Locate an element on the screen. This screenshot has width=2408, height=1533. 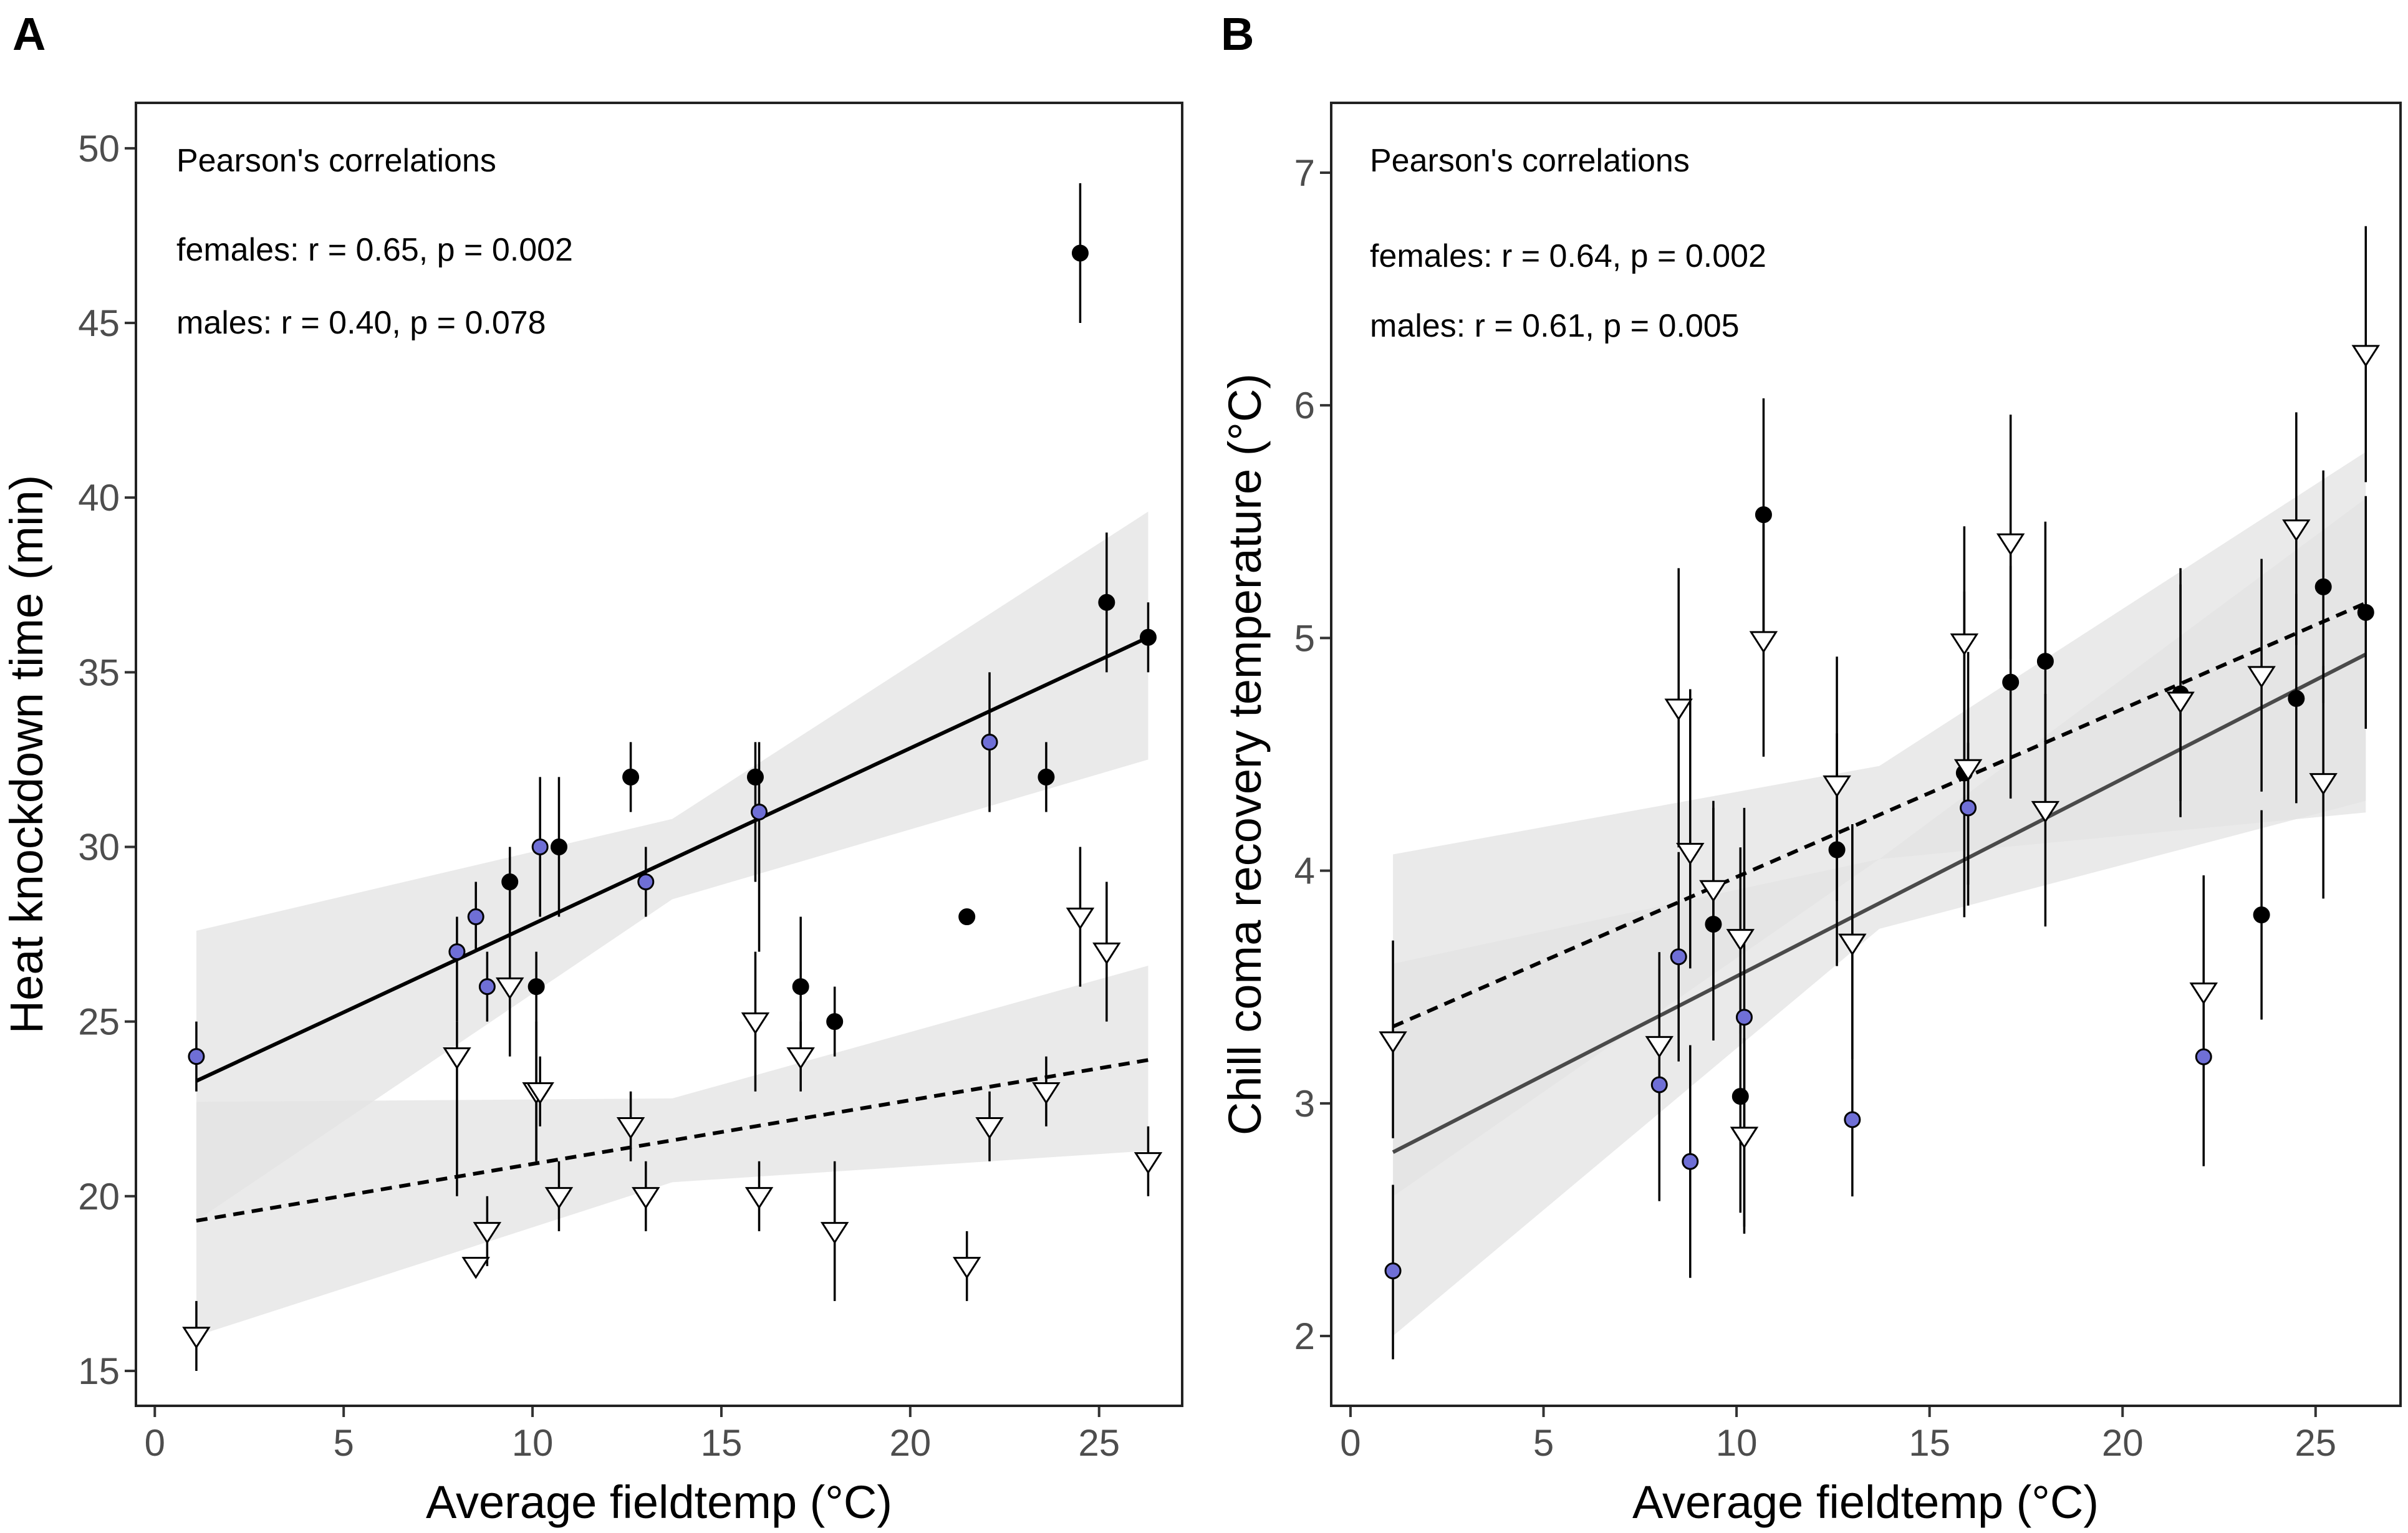
panel-a-y-tick-label: 35 is located at coordinates (99, 672).